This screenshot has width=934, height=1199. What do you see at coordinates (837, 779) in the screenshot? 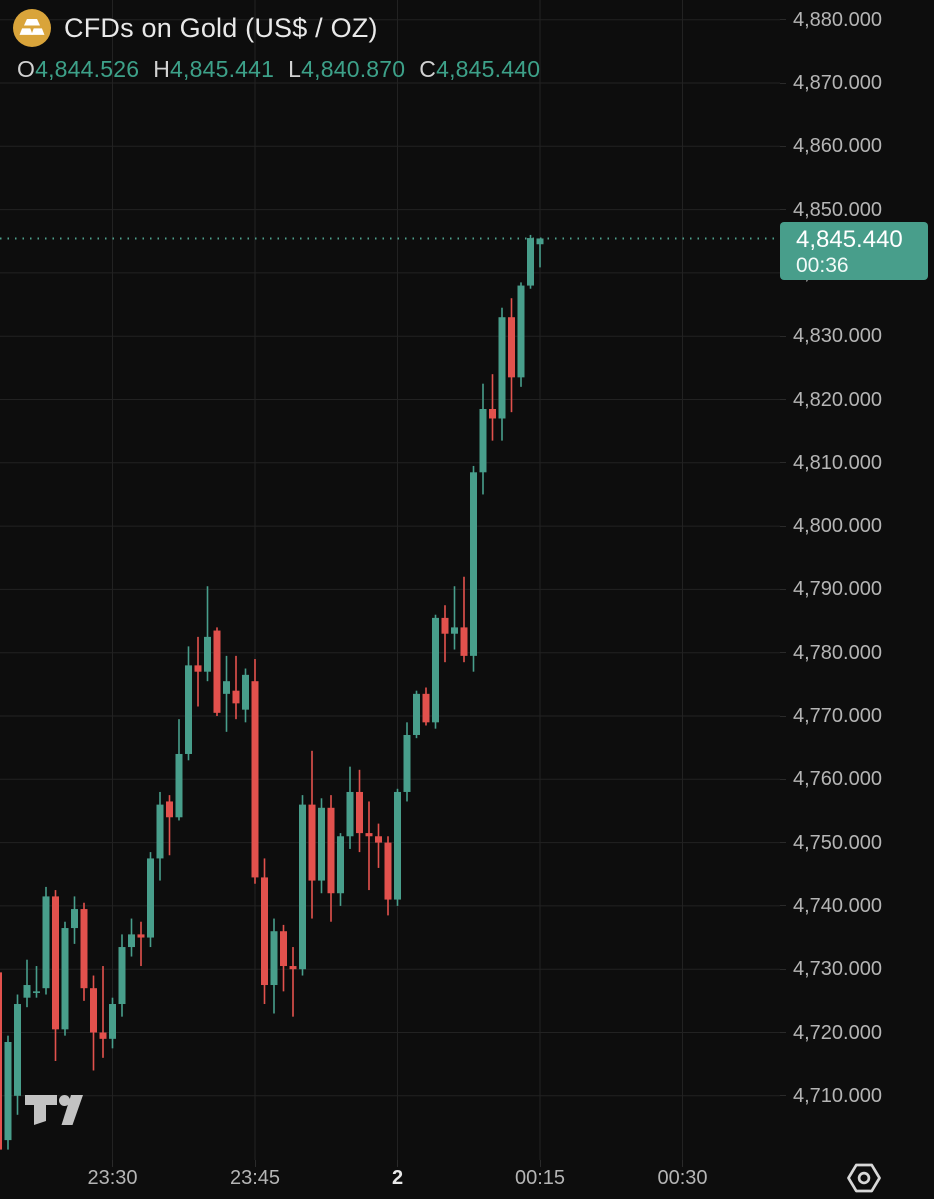
I see `price-axis-label: 4,760.000` at bounding box center [837, 779].